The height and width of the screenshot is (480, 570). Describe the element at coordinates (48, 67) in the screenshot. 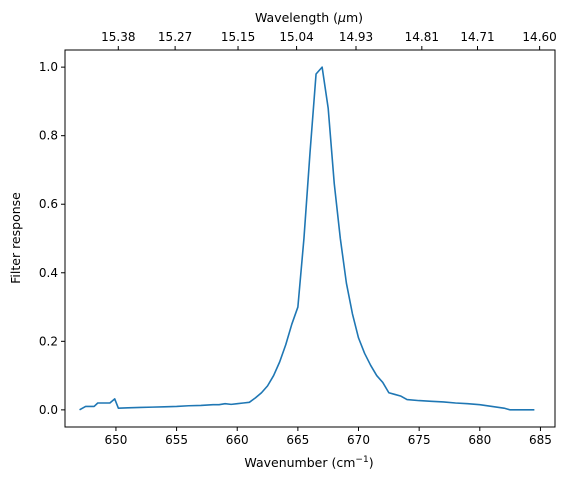

I see `y-tick-label: 1.0` at that location.